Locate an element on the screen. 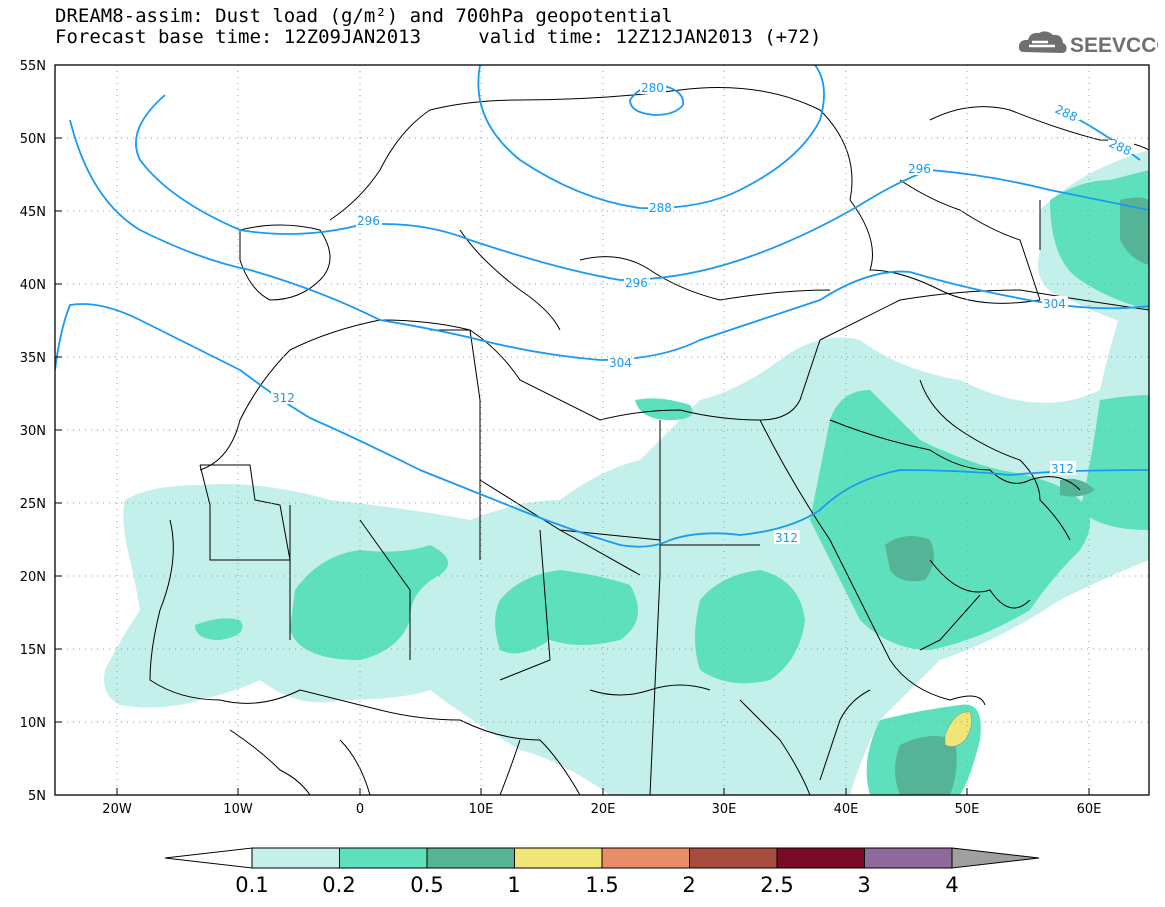  colorbar-overflow-arrow is located at coordinates (995, 858).